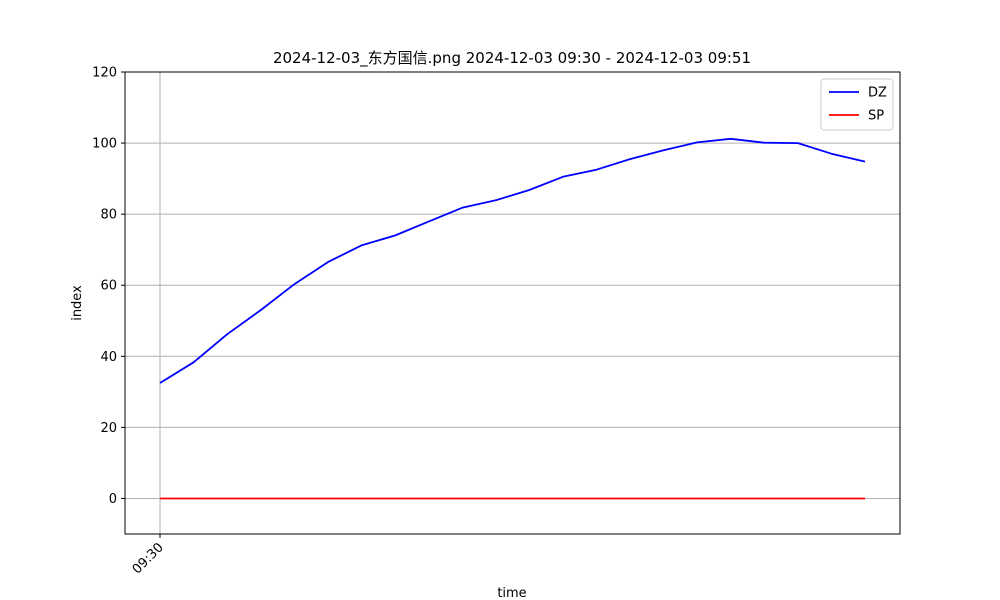 The image size is (1000, 600). I want to click on x-tick-label: 09:30, so click(148, 558).